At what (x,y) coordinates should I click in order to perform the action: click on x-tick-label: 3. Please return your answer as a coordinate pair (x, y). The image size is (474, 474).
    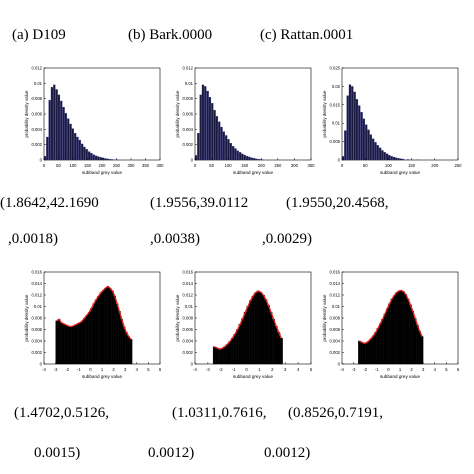
    Looking at the image, I should click on (125, 369).